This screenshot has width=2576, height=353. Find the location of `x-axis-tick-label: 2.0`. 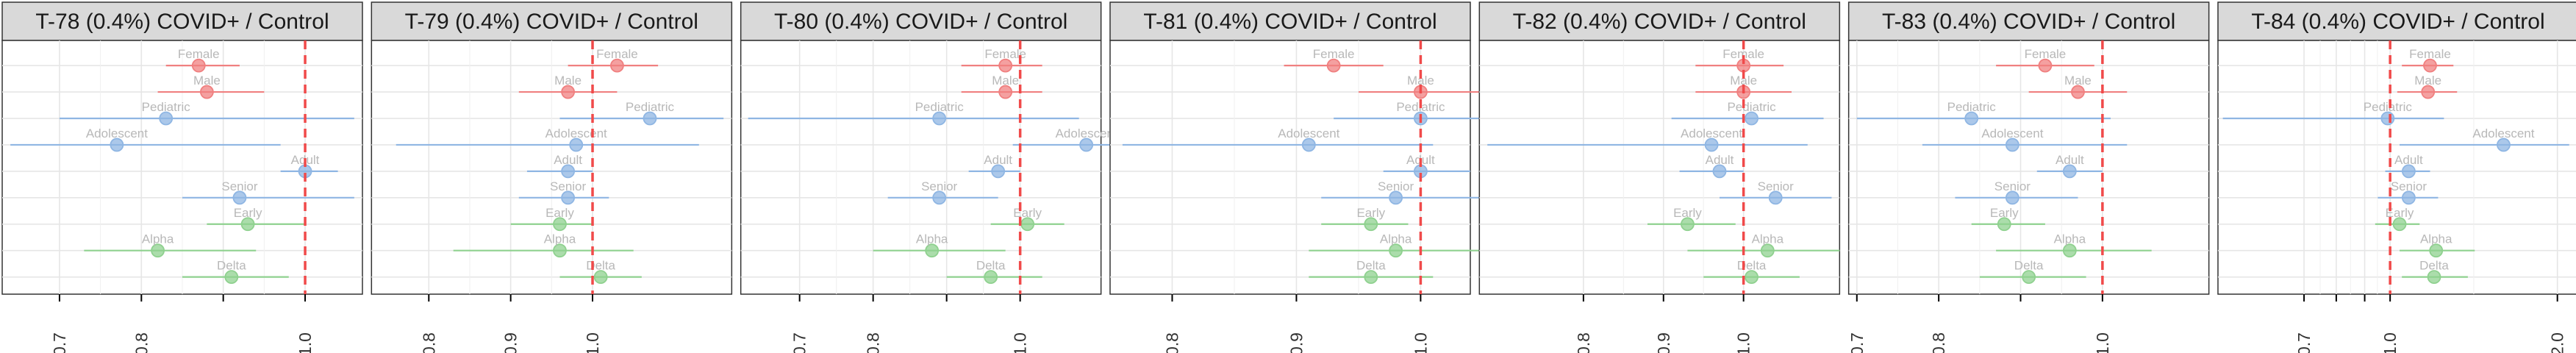

x-axis-tick-label: 2.0 is located at coordinates (2557, 342).